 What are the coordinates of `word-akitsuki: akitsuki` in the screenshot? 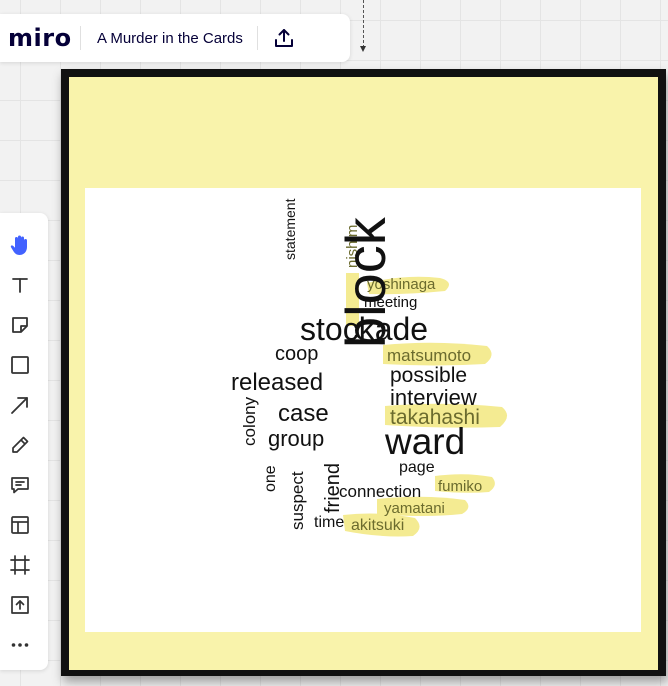 It's located at (377, 525).